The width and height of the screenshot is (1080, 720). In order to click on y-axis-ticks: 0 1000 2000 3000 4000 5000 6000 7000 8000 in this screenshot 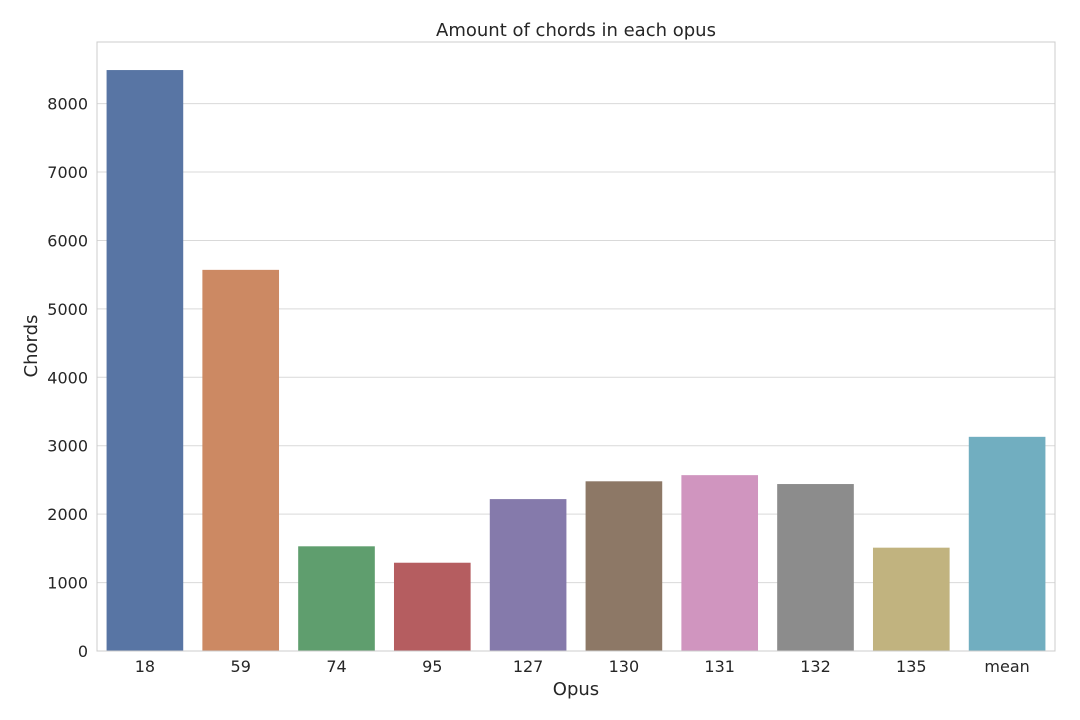, I will do `click(67, 378)`.